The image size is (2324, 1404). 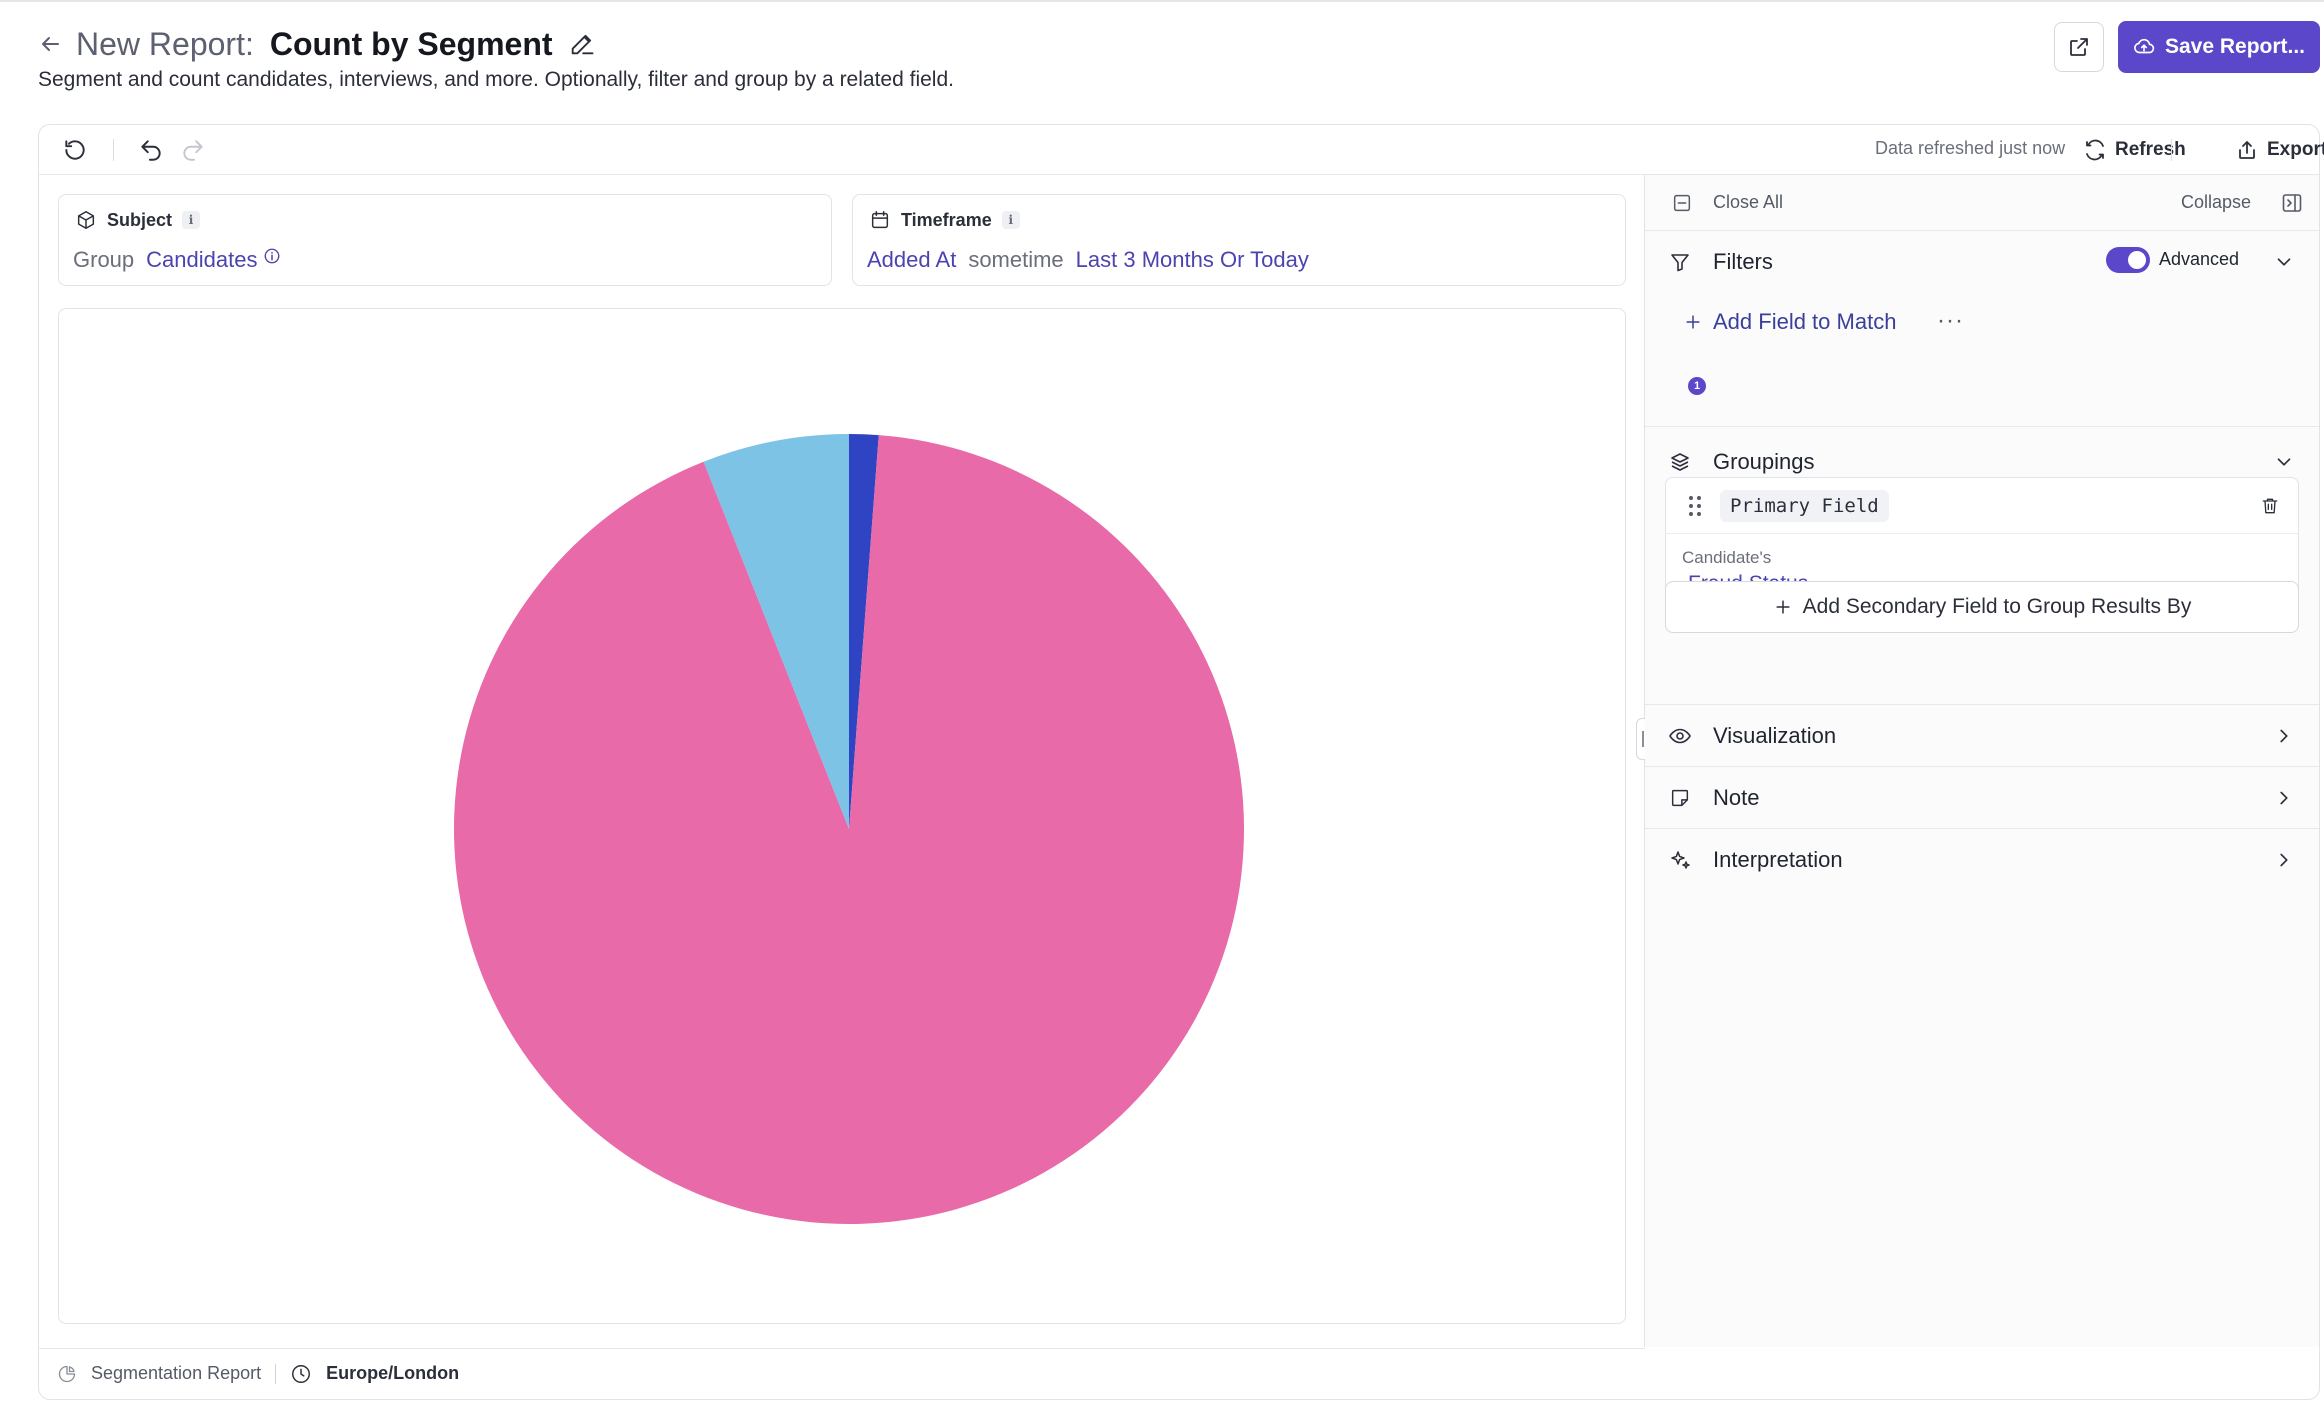 What do you see at coordinates (2270, 506) in the screenshot?
I see `trash-icon` at bounding box center [2270, 506].